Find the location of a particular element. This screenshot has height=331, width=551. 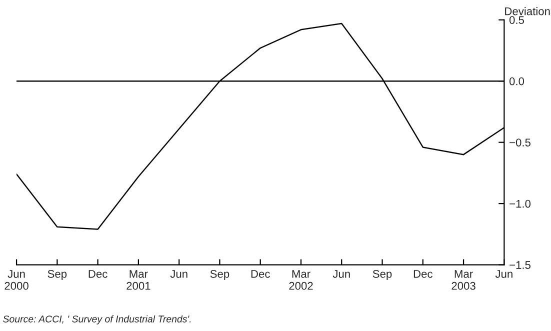

y-tick-label: −1.0 is located at coordinates (520, 204).